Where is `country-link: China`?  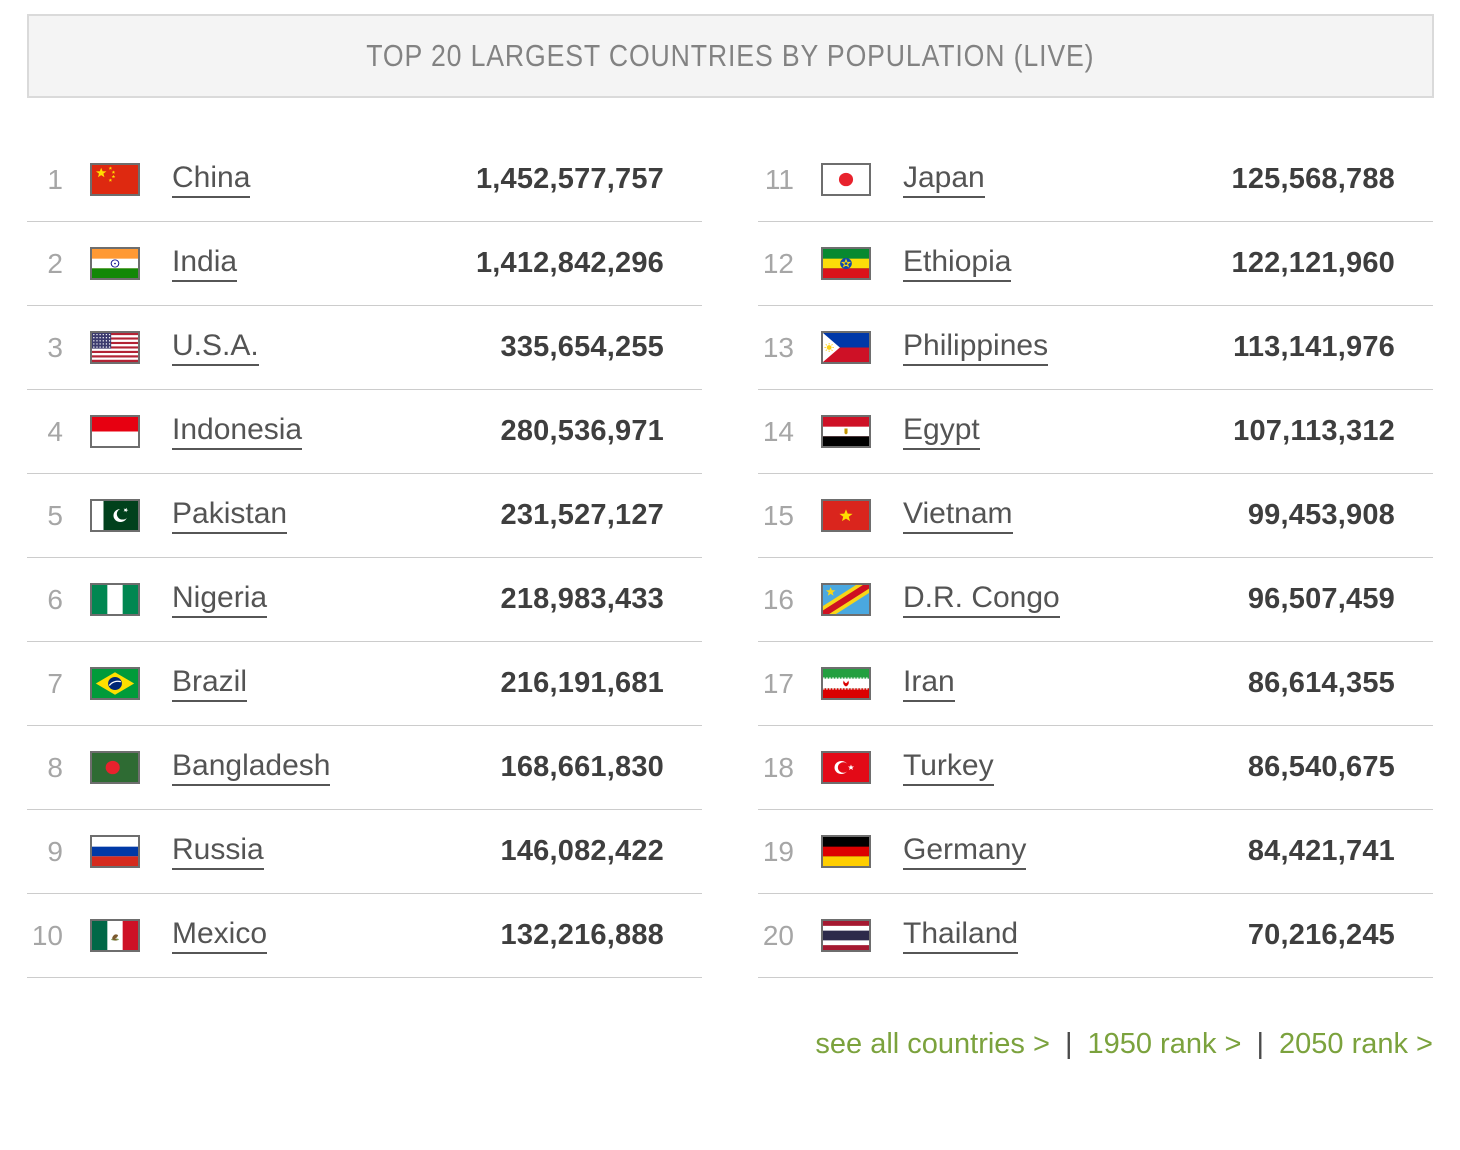 country-link: China is located at coordinates (211, 179).